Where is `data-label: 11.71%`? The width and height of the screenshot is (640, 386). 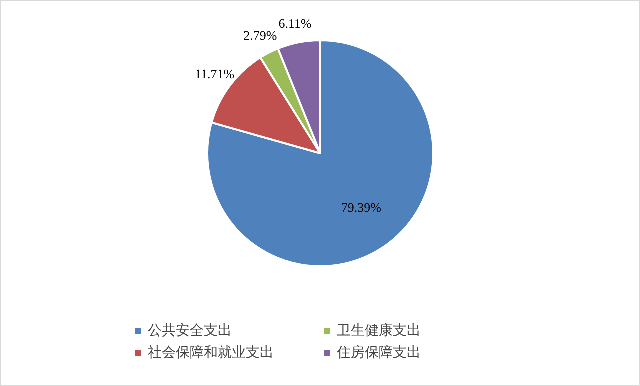
data-label: 11.71% is located at coordinates (214, 74).